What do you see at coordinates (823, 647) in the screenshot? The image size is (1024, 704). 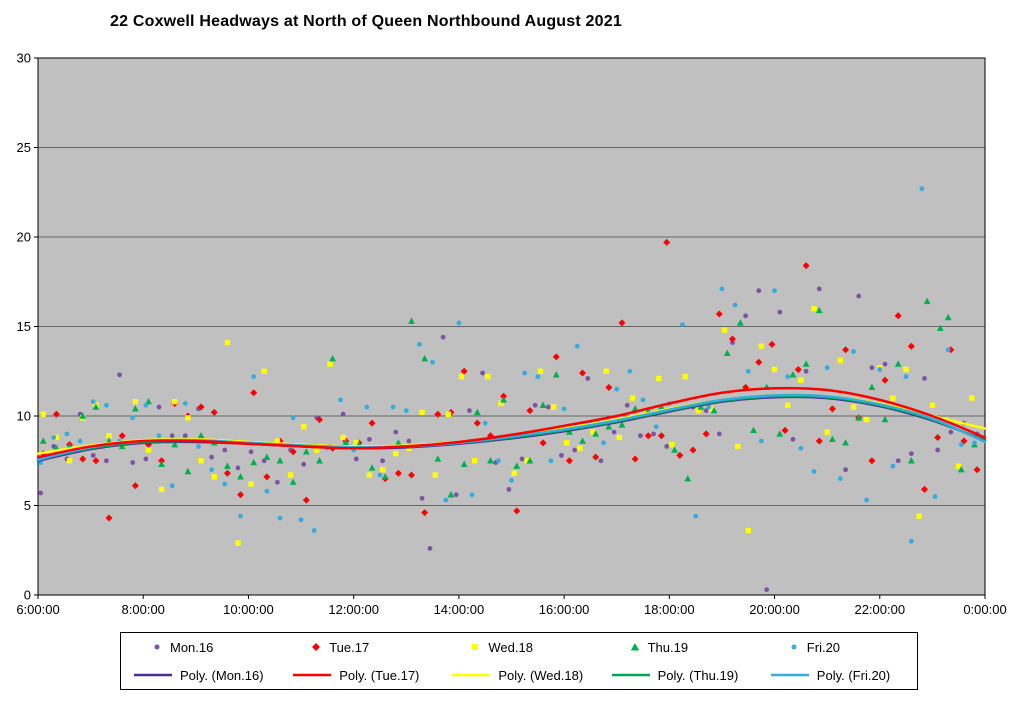 I see `legend-label: Fri.20` at bounding box center [823, 647].